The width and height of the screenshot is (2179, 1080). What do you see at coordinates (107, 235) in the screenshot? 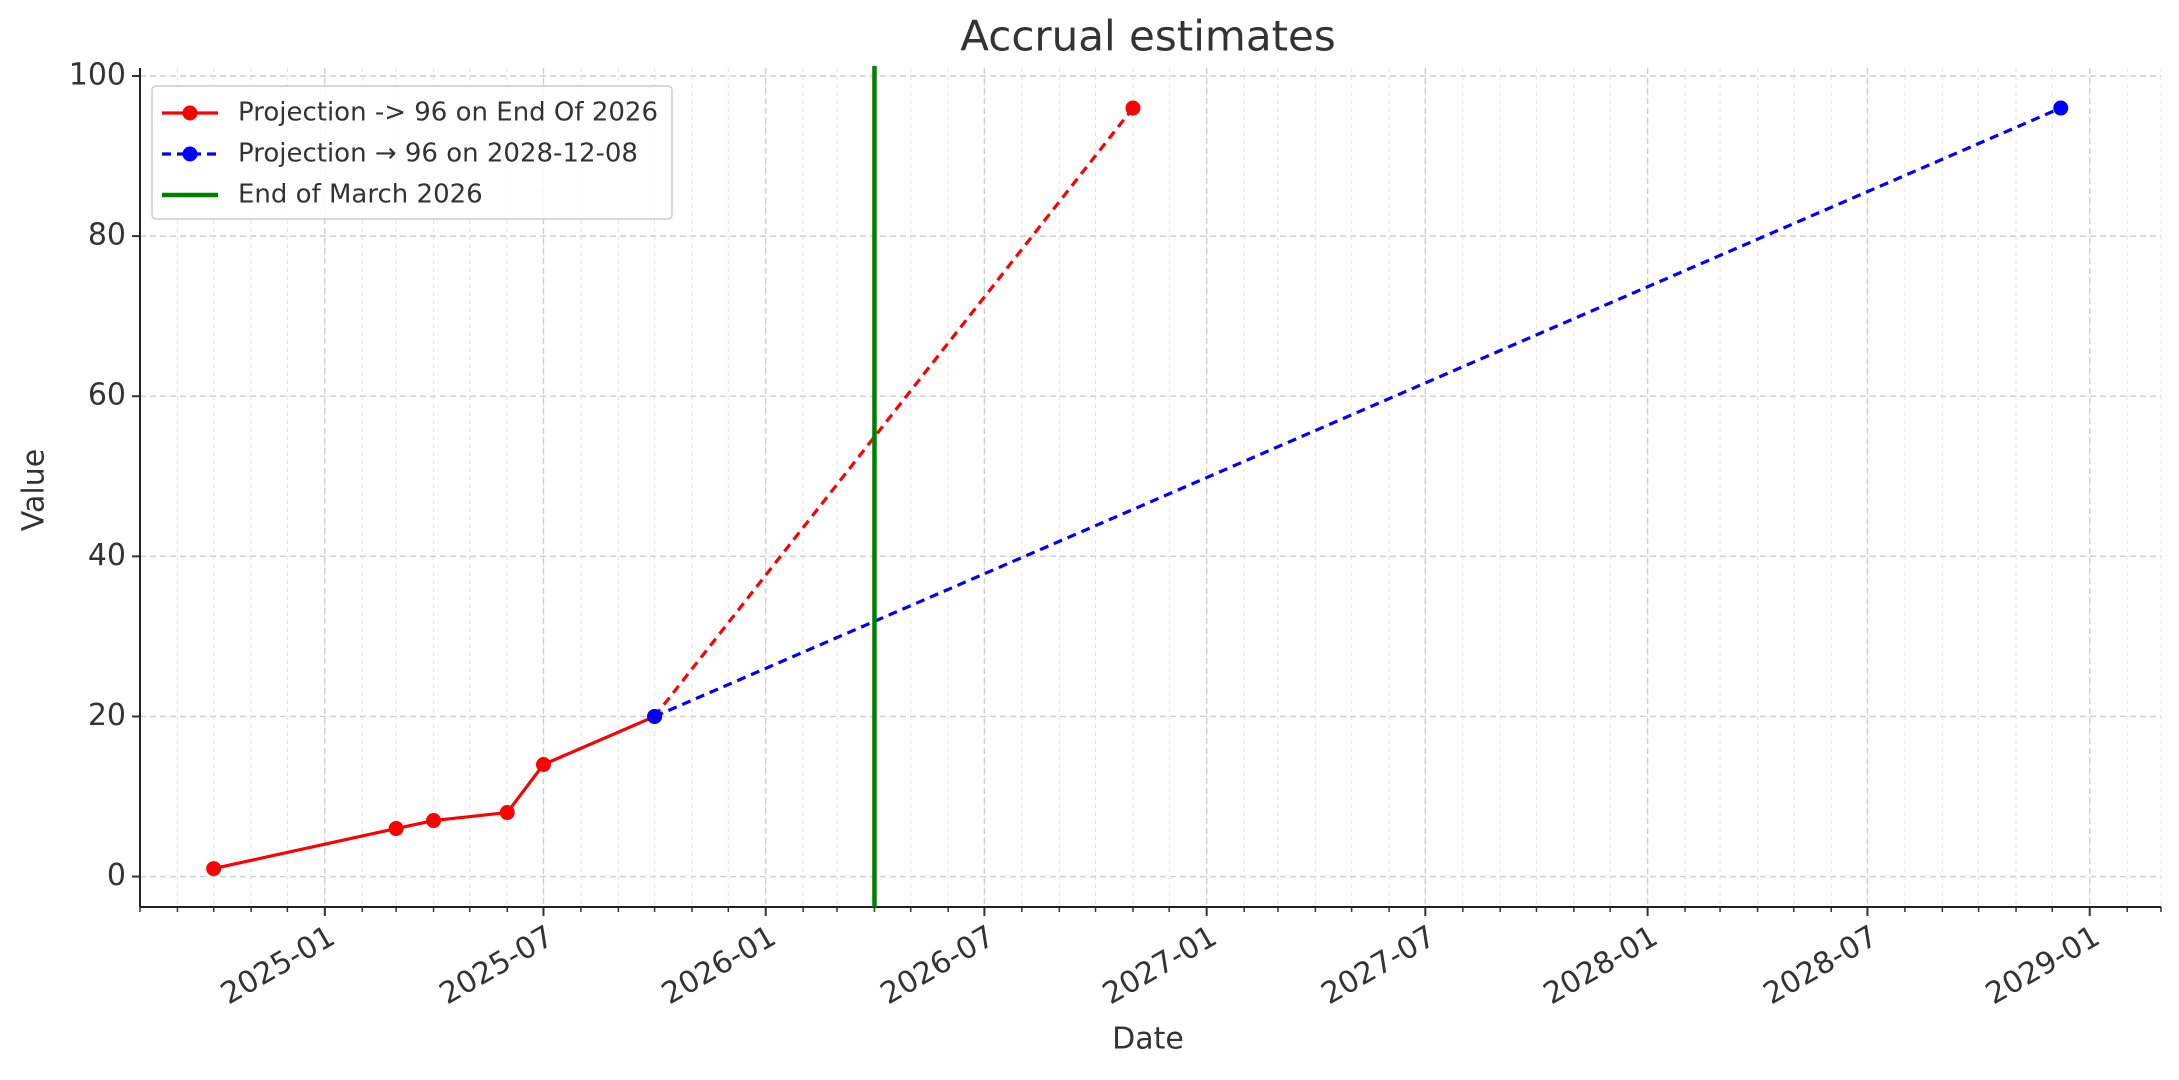
I see `y-tick-label: 80` at bounding box center [107, 235].